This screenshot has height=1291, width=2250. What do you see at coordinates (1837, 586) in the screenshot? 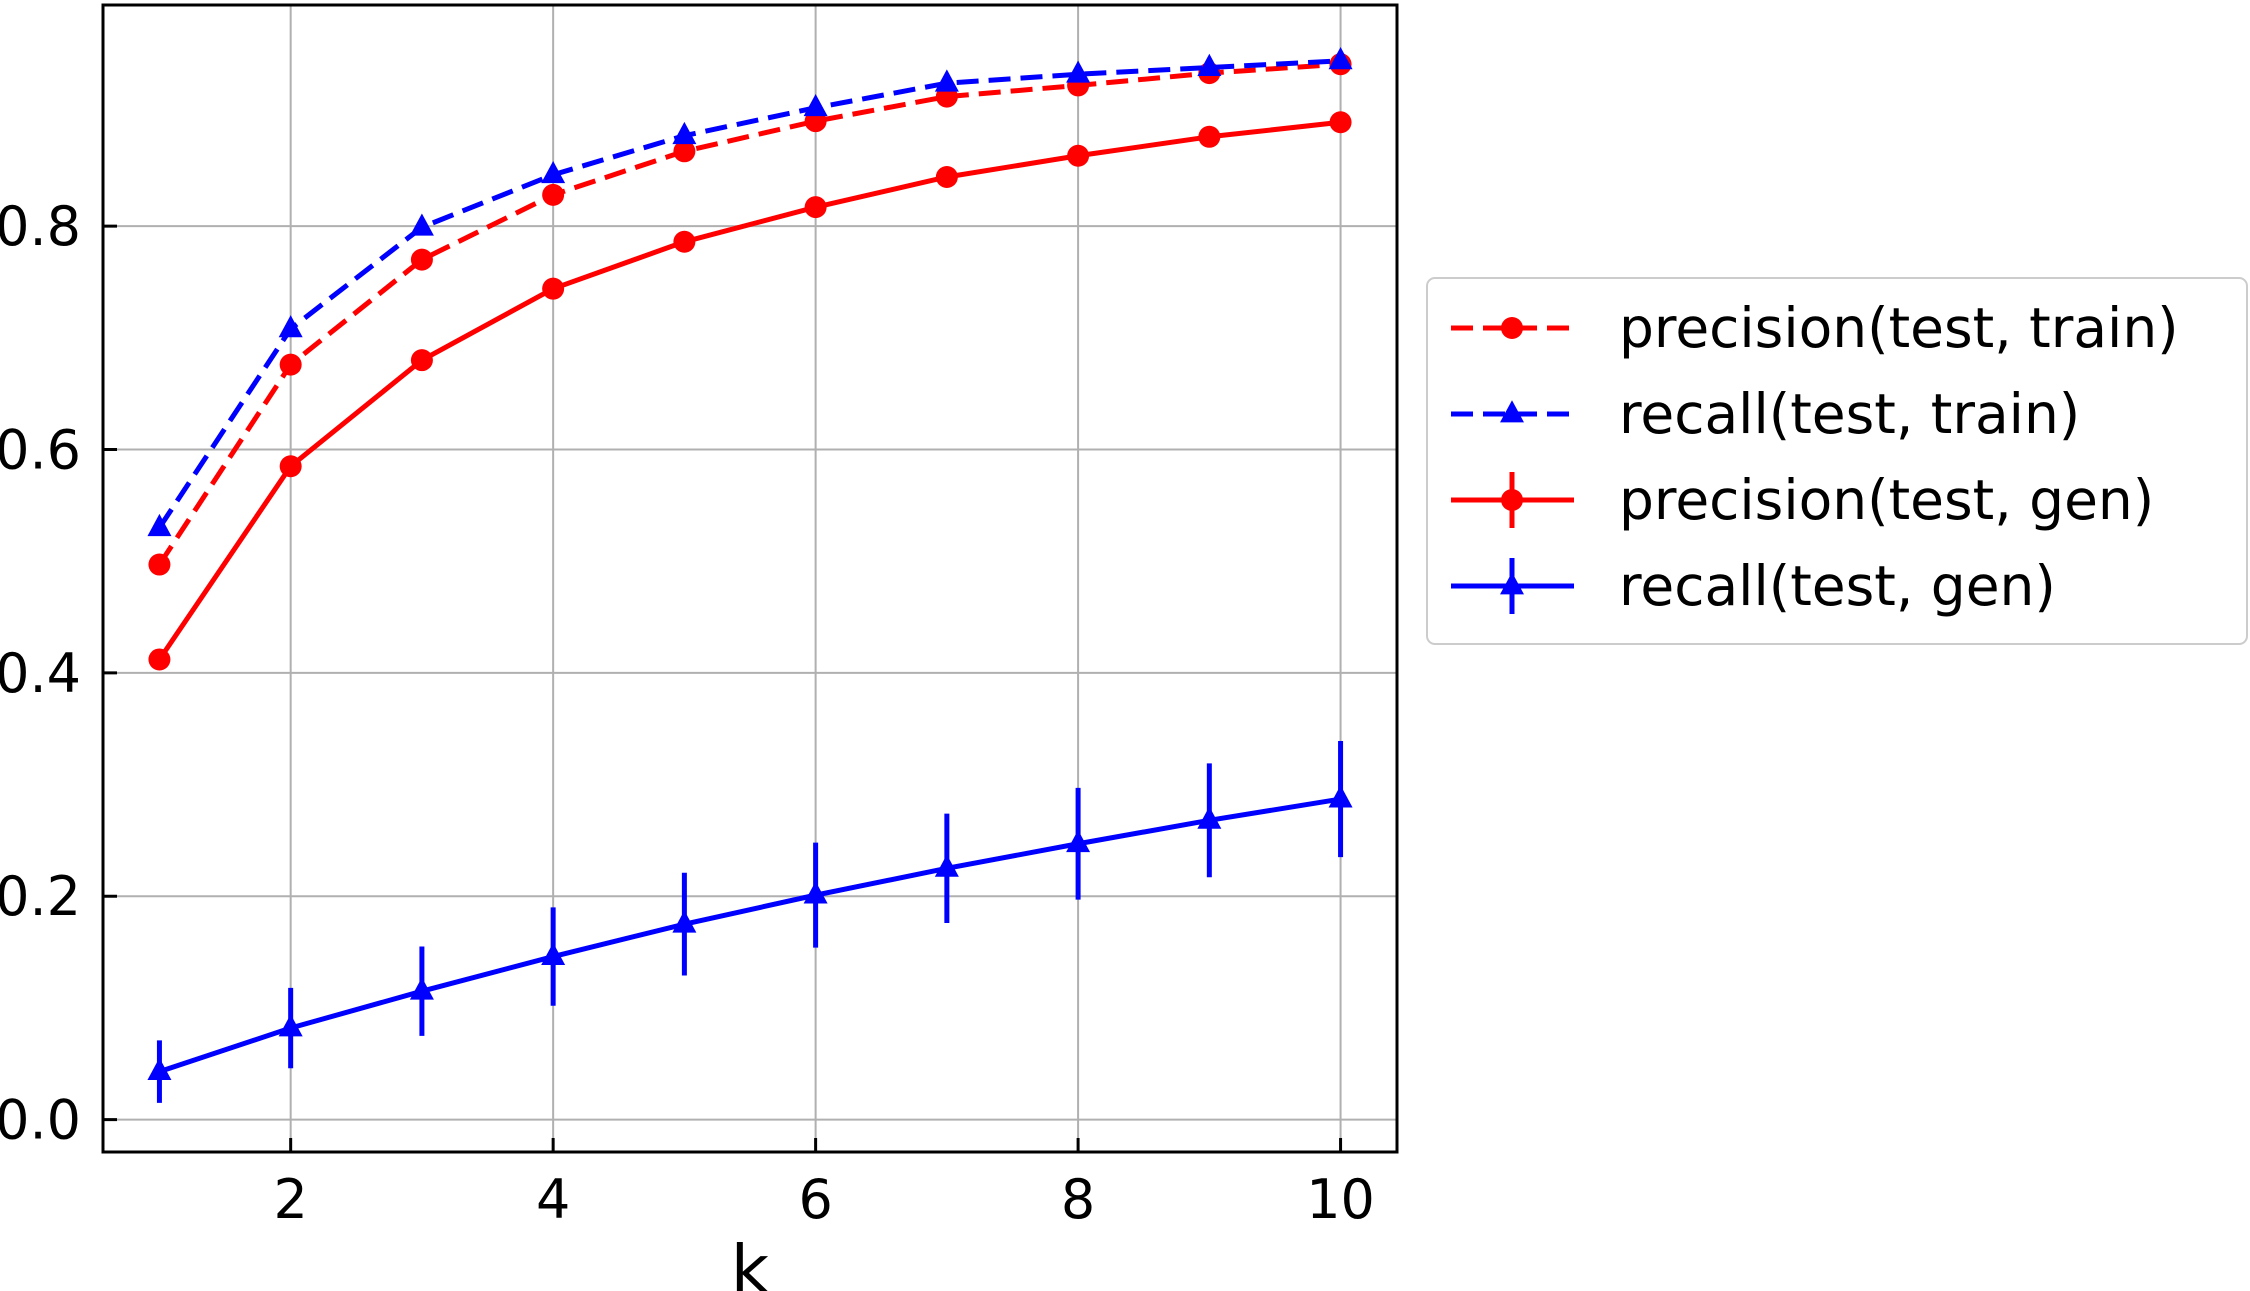
I see `legend-label: recall(test, gen)` at bounding box center [1837, 586].